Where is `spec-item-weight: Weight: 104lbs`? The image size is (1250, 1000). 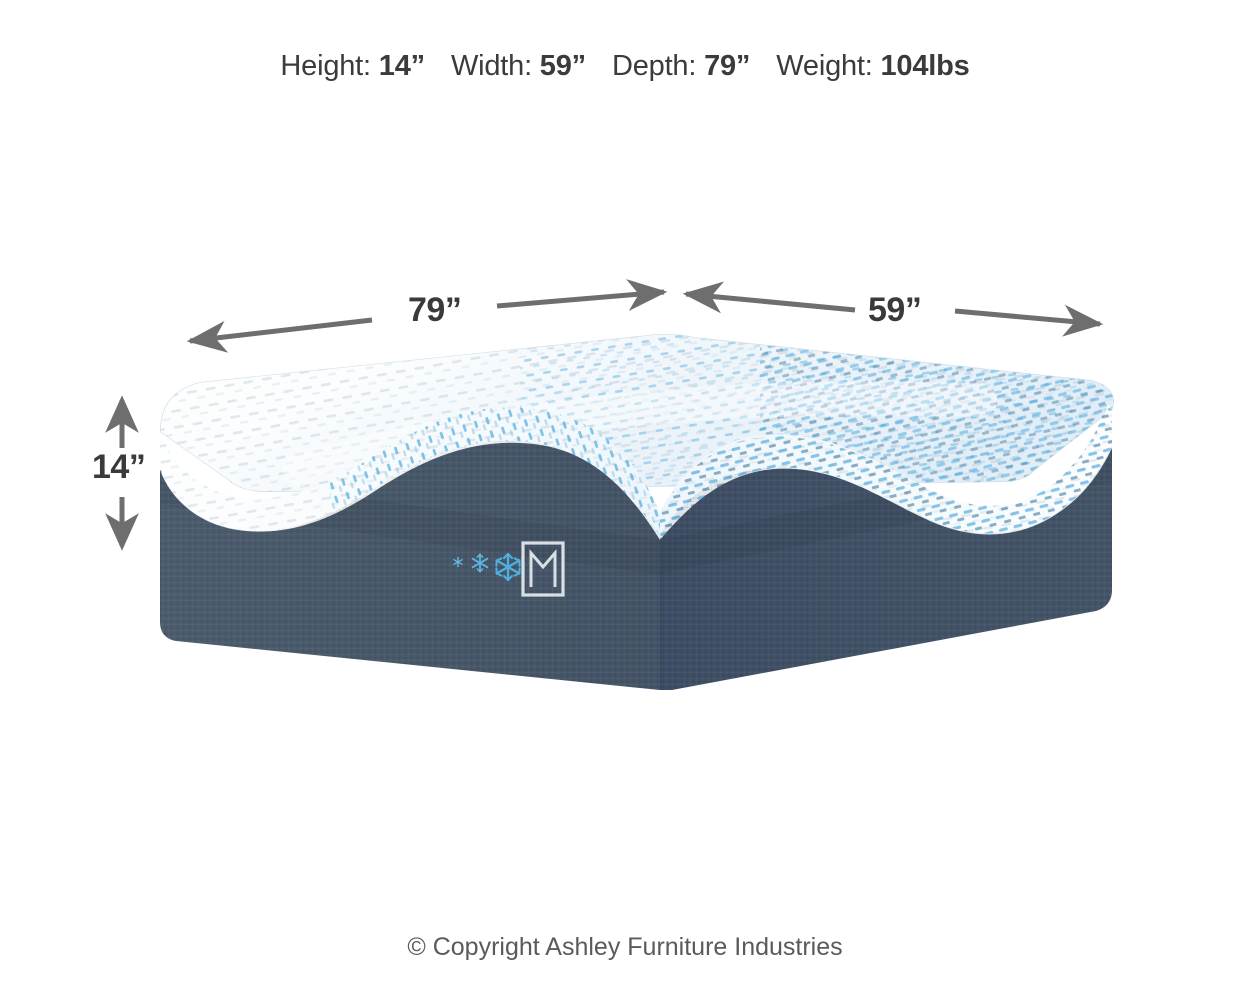
spec-item-weight: Weight: 104lbs is located at coordinates (873, 66).